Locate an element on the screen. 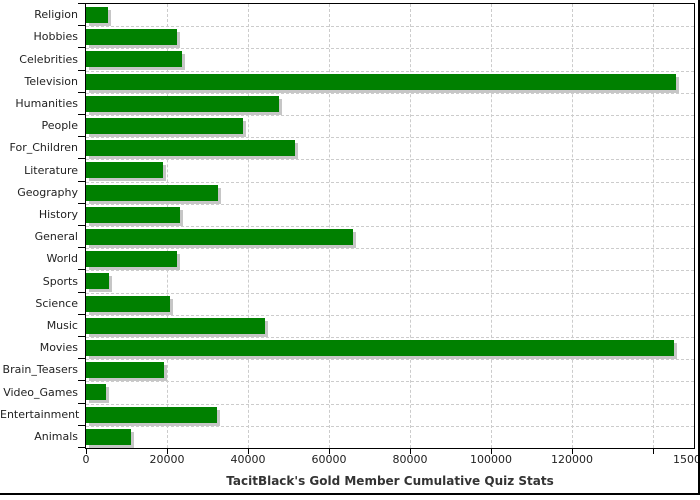 This screenshot has width=700, height=500. x-axis-label: 150000 is located at coordinates (686, 459).